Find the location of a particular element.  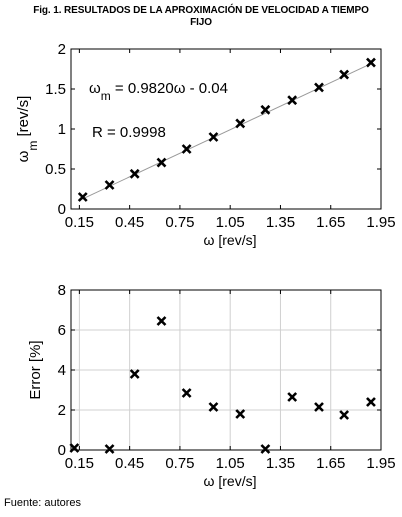

chart1-point-2-stroke-b is located at coordinates (134, 173).